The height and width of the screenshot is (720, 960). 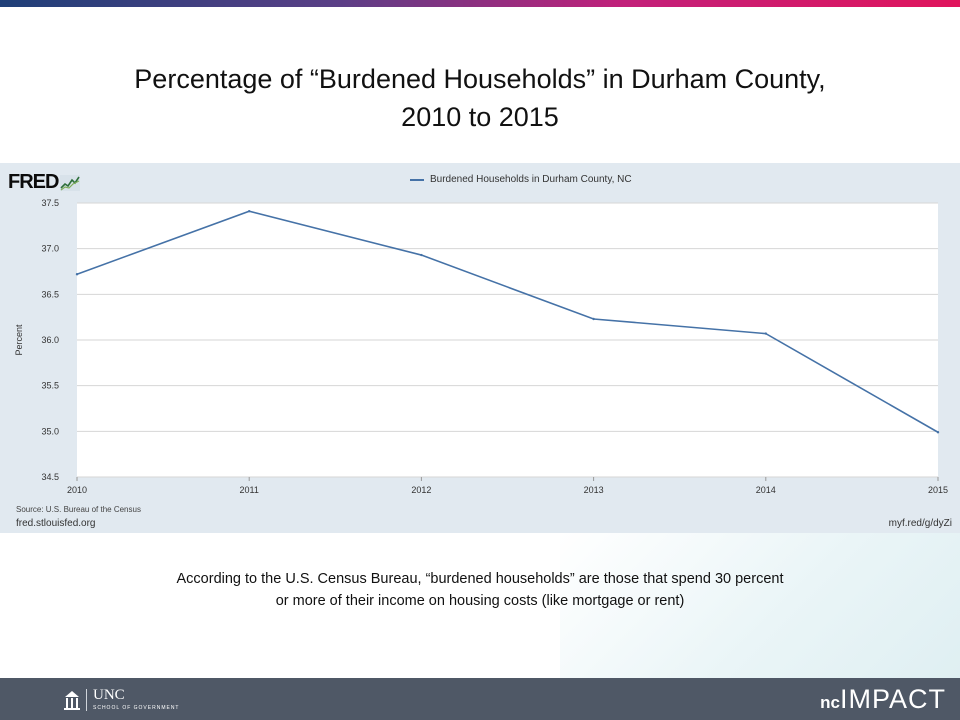 I want to click on legend-label: Burdened Households in Durham County, NC, so click(x=531, y=179).